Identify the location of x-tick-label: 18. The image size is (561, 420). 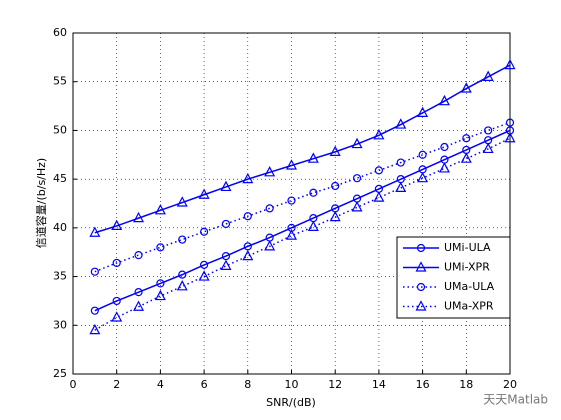
(466, 384).